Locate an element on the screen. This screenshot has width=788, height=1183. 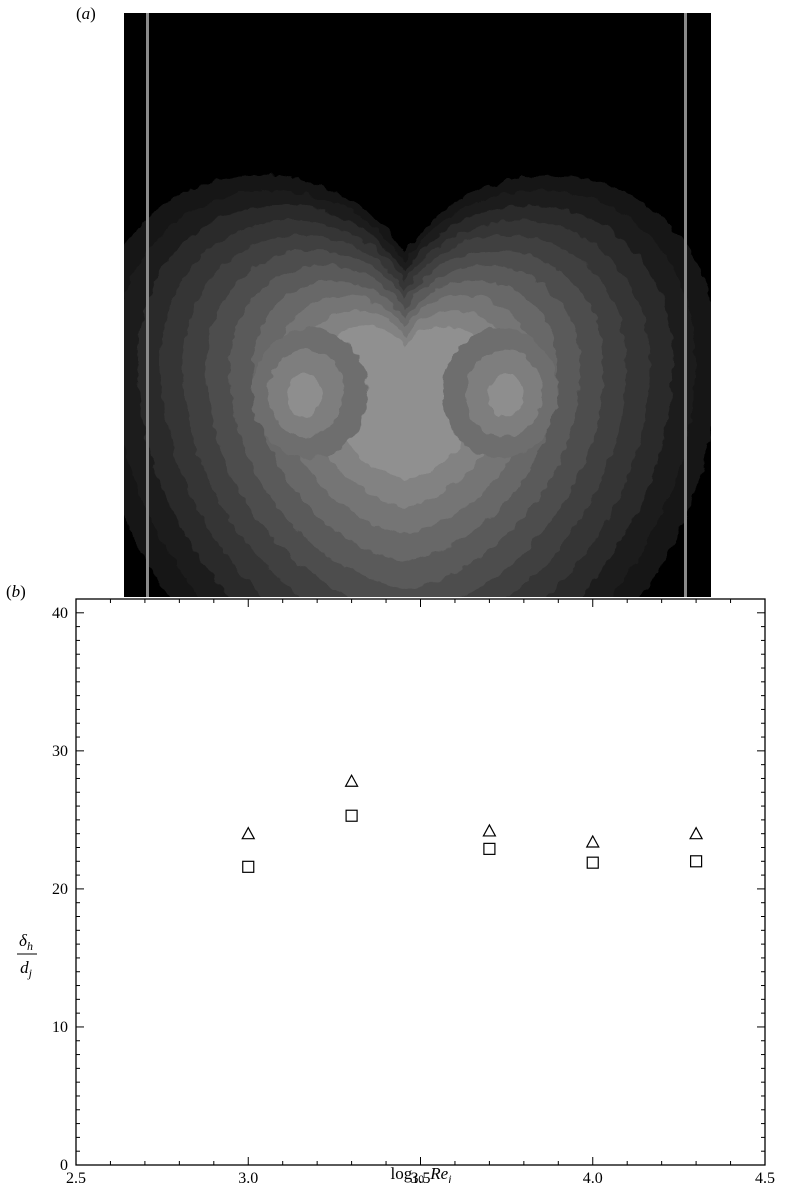
x-axis-label: log10 Rej is located at coordinates (421, 1173).